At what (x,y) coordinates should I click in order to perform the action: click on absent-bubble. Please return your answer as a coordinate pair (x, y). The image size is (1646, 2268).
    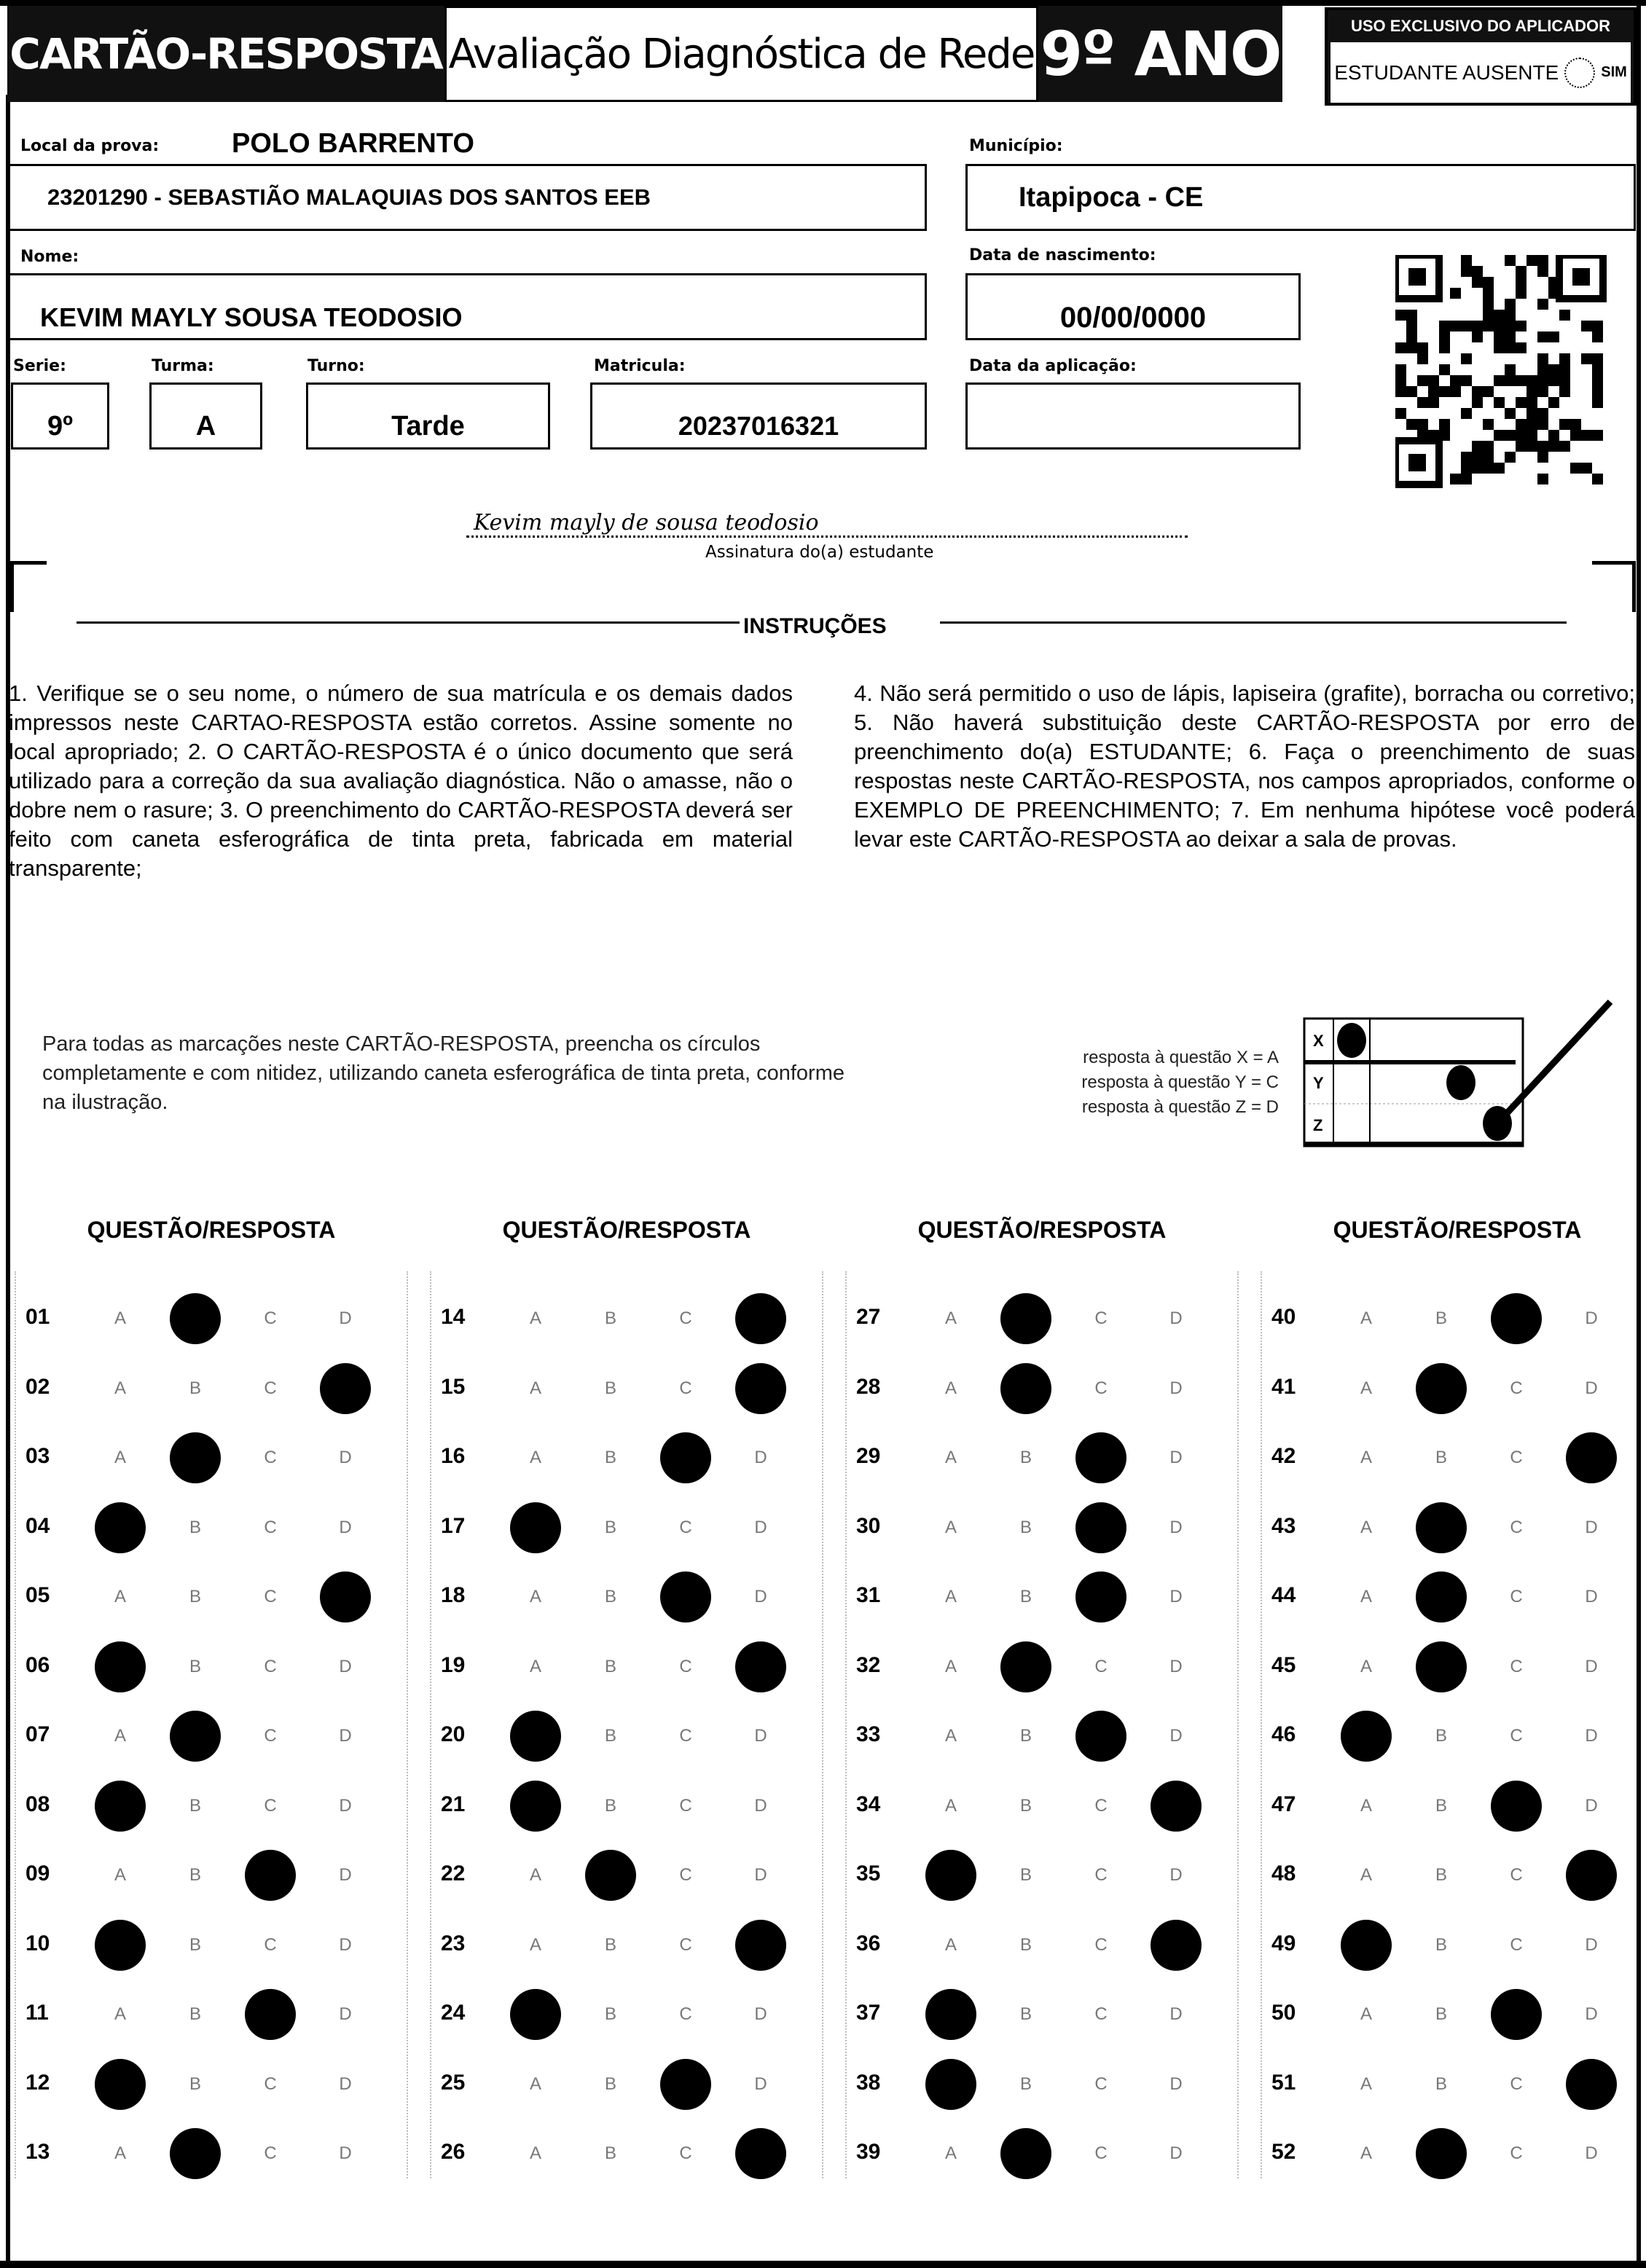
    Looking at the image, I should click on (1580, 72).